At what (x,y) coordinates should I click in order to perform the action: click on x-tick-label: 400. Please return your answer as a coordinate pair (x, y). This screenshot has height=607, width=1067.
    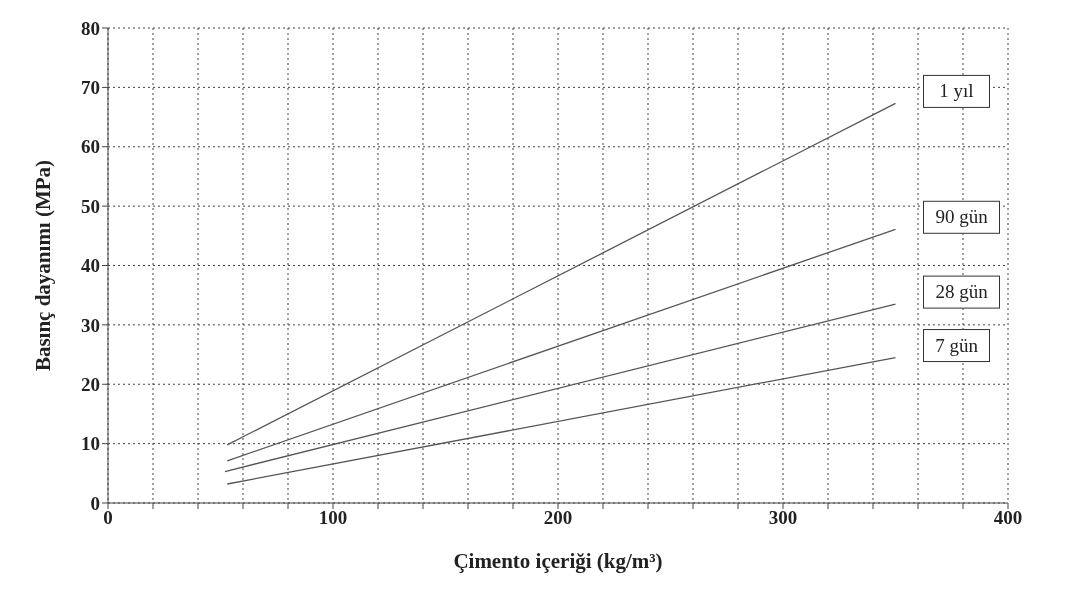
    Looking at the image, I should click on (1008, 518).